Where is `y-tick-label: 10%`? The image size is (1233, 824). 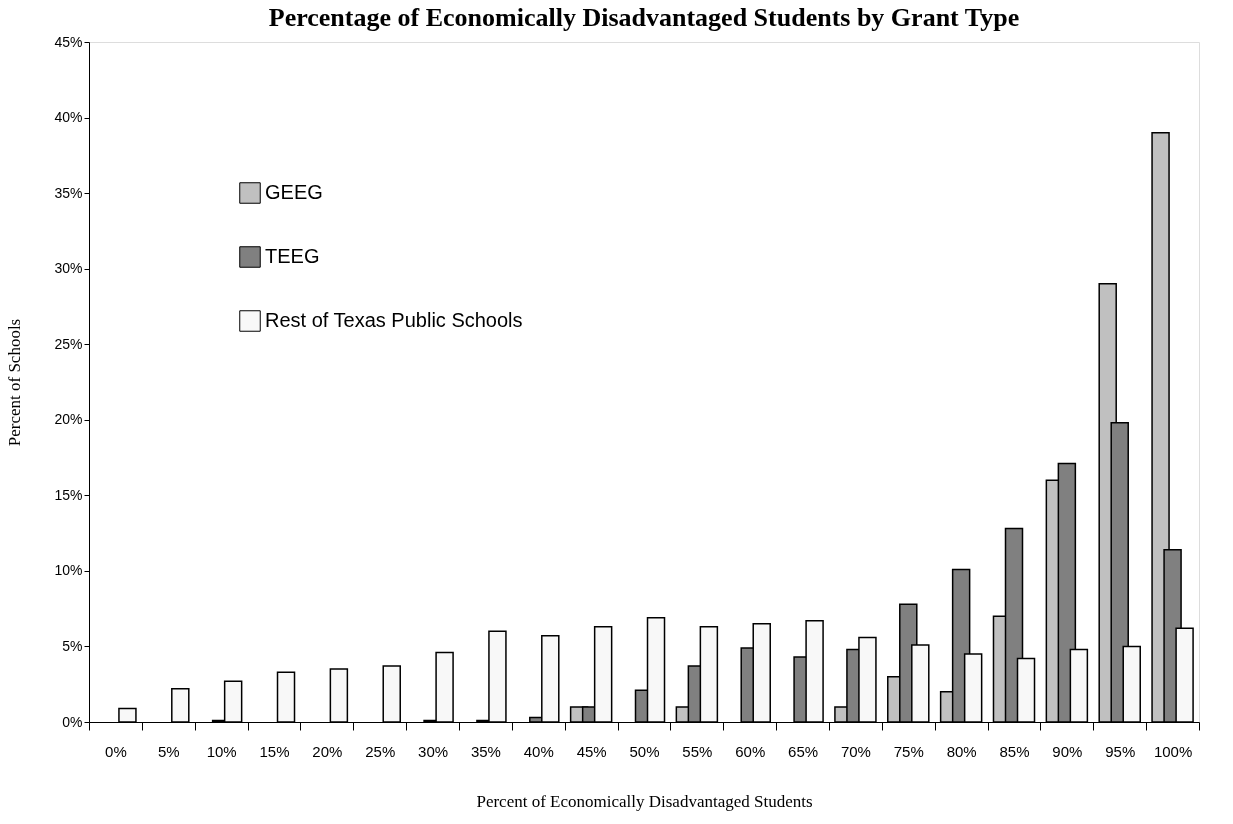 y-tick-label: 10% is located at coordinates (68, 570).